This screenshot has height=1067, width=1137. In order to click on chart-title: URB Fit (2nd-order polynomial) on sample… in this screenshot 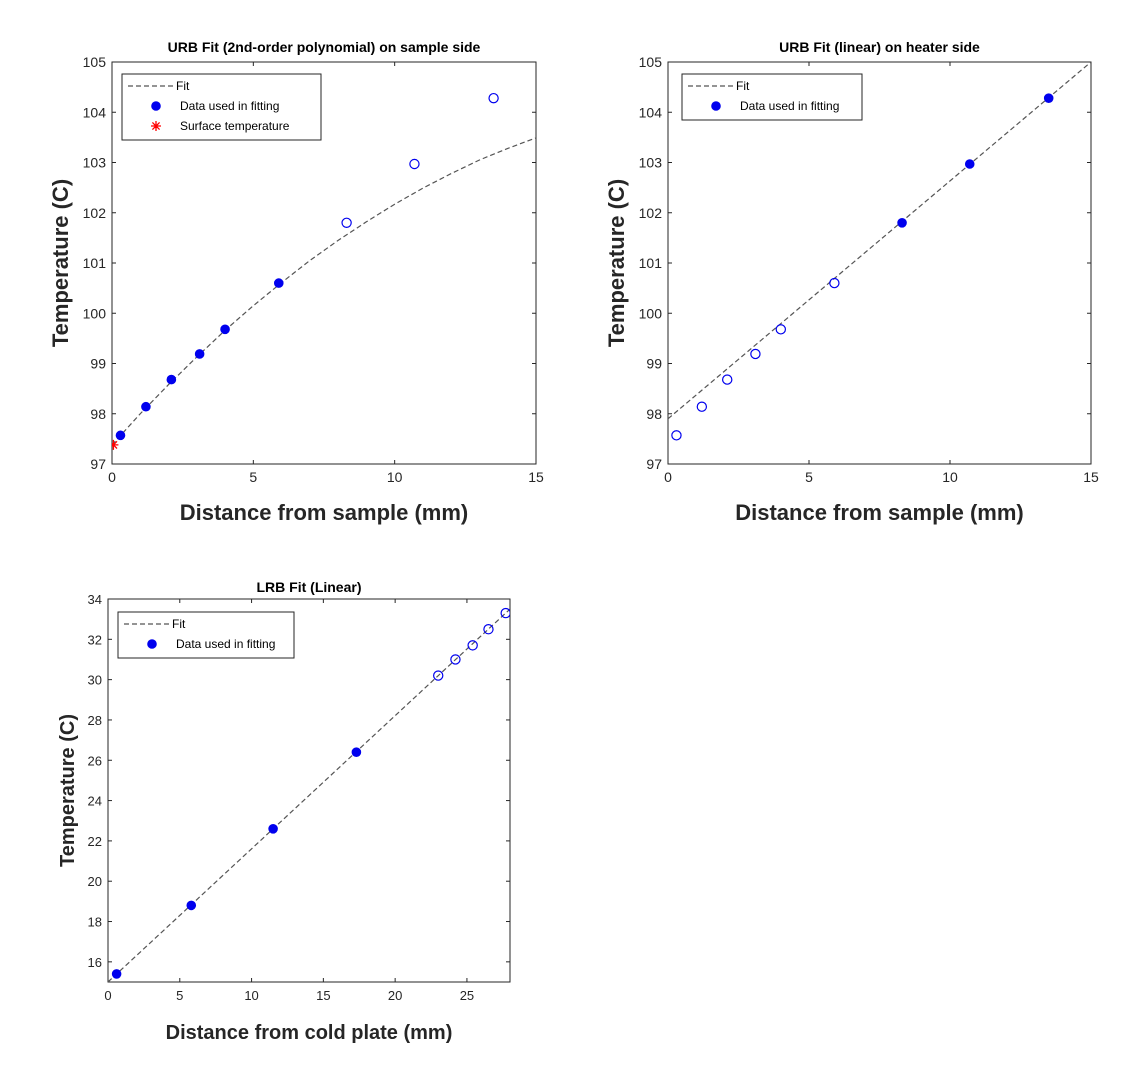, I will do `click(324, 47)`.